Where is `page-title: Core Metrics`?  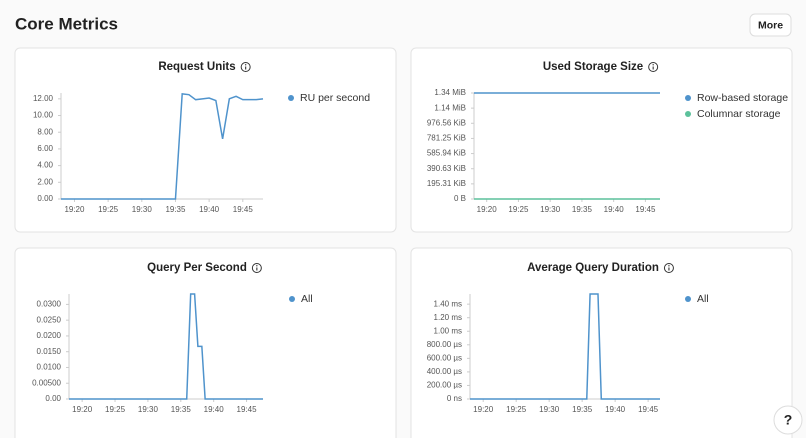 page-title: Core Metrics is located at coordinates (66, 23).